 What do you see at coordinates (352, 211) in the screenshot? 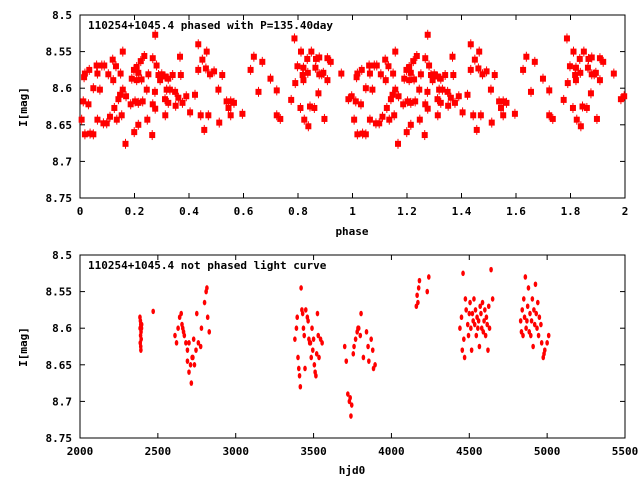
I see `x-tick-label: 1` at bounding box center [352, 211].